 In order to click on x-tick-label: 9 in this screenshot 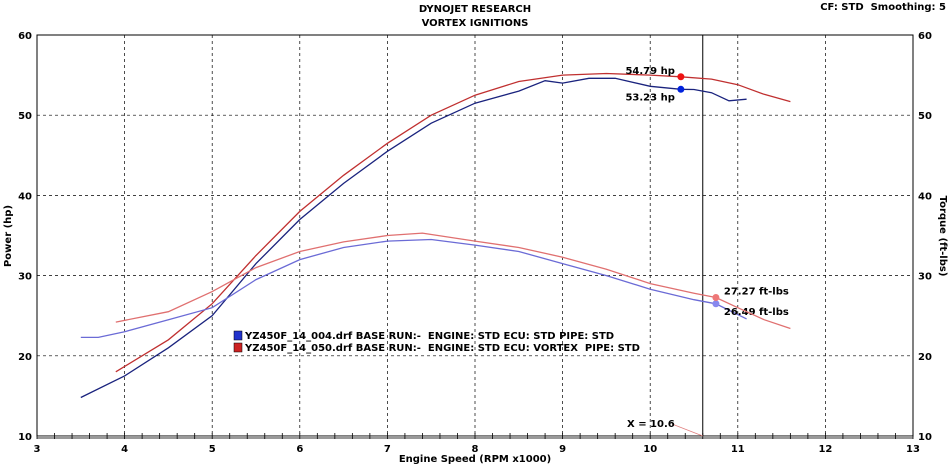, I will do `click(562, 449)`.